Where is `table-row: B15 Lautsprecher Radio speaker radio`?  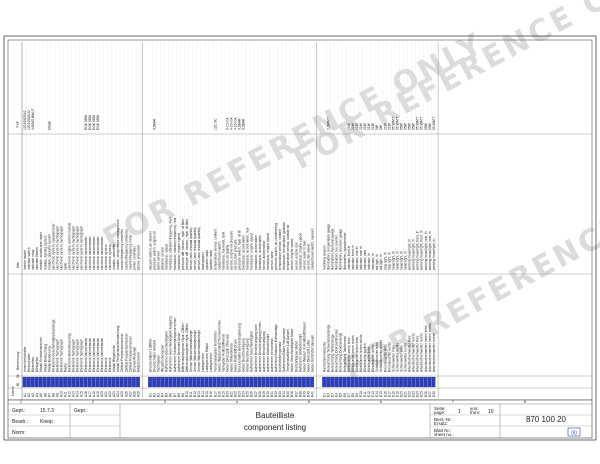
table-row: B15 Lautsprecher Radio speaker radio is located at coordinates (206, 220).